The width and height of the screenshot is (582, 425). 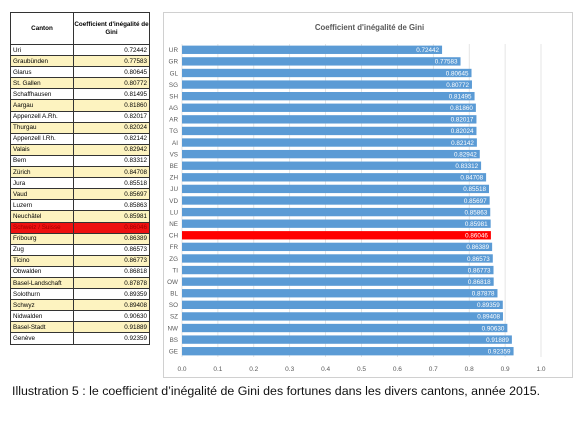 I want to click on table-row: Valais 0.82942, so click(x=80, y=149).